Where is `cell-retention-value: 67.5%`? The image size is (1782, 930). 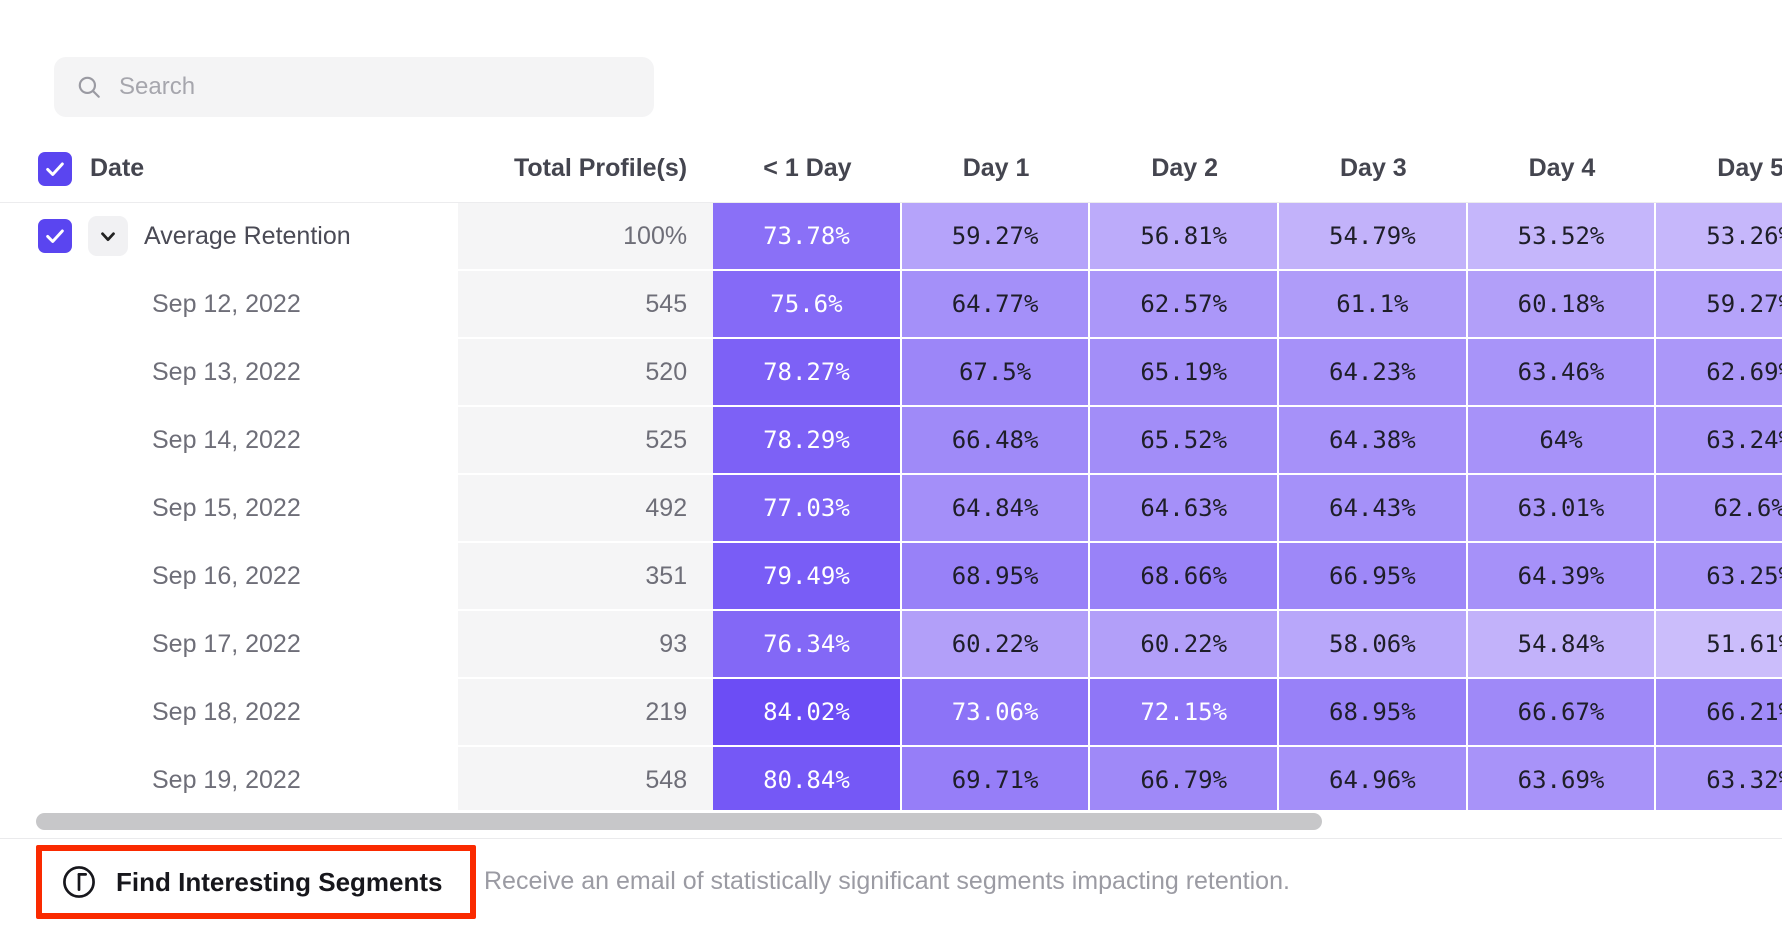 cell-retention-value: 67.5% is located at coordinates (996, 373).